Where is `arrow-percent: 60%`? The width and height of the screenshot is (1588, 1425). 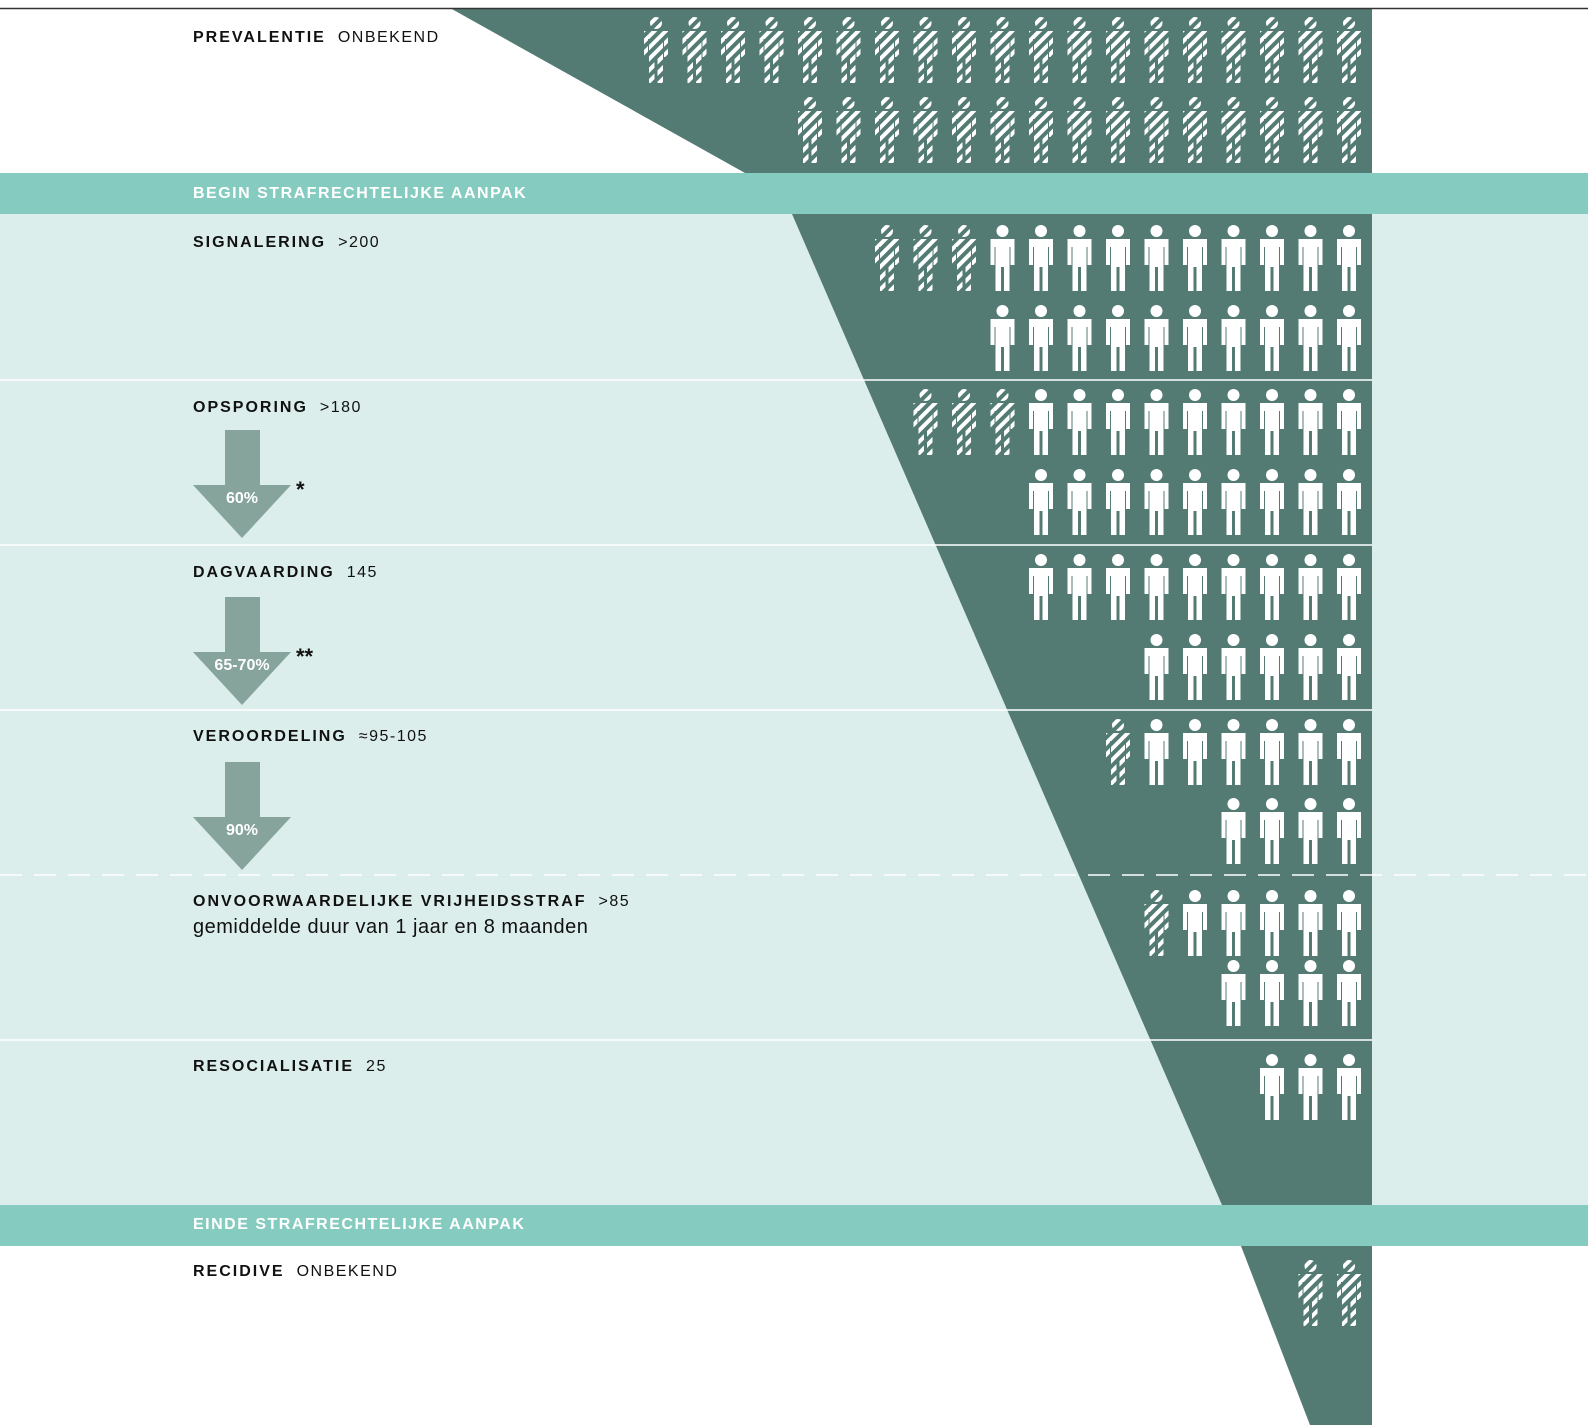 arrow-percent: 60% is located at coordinates (242, 498).